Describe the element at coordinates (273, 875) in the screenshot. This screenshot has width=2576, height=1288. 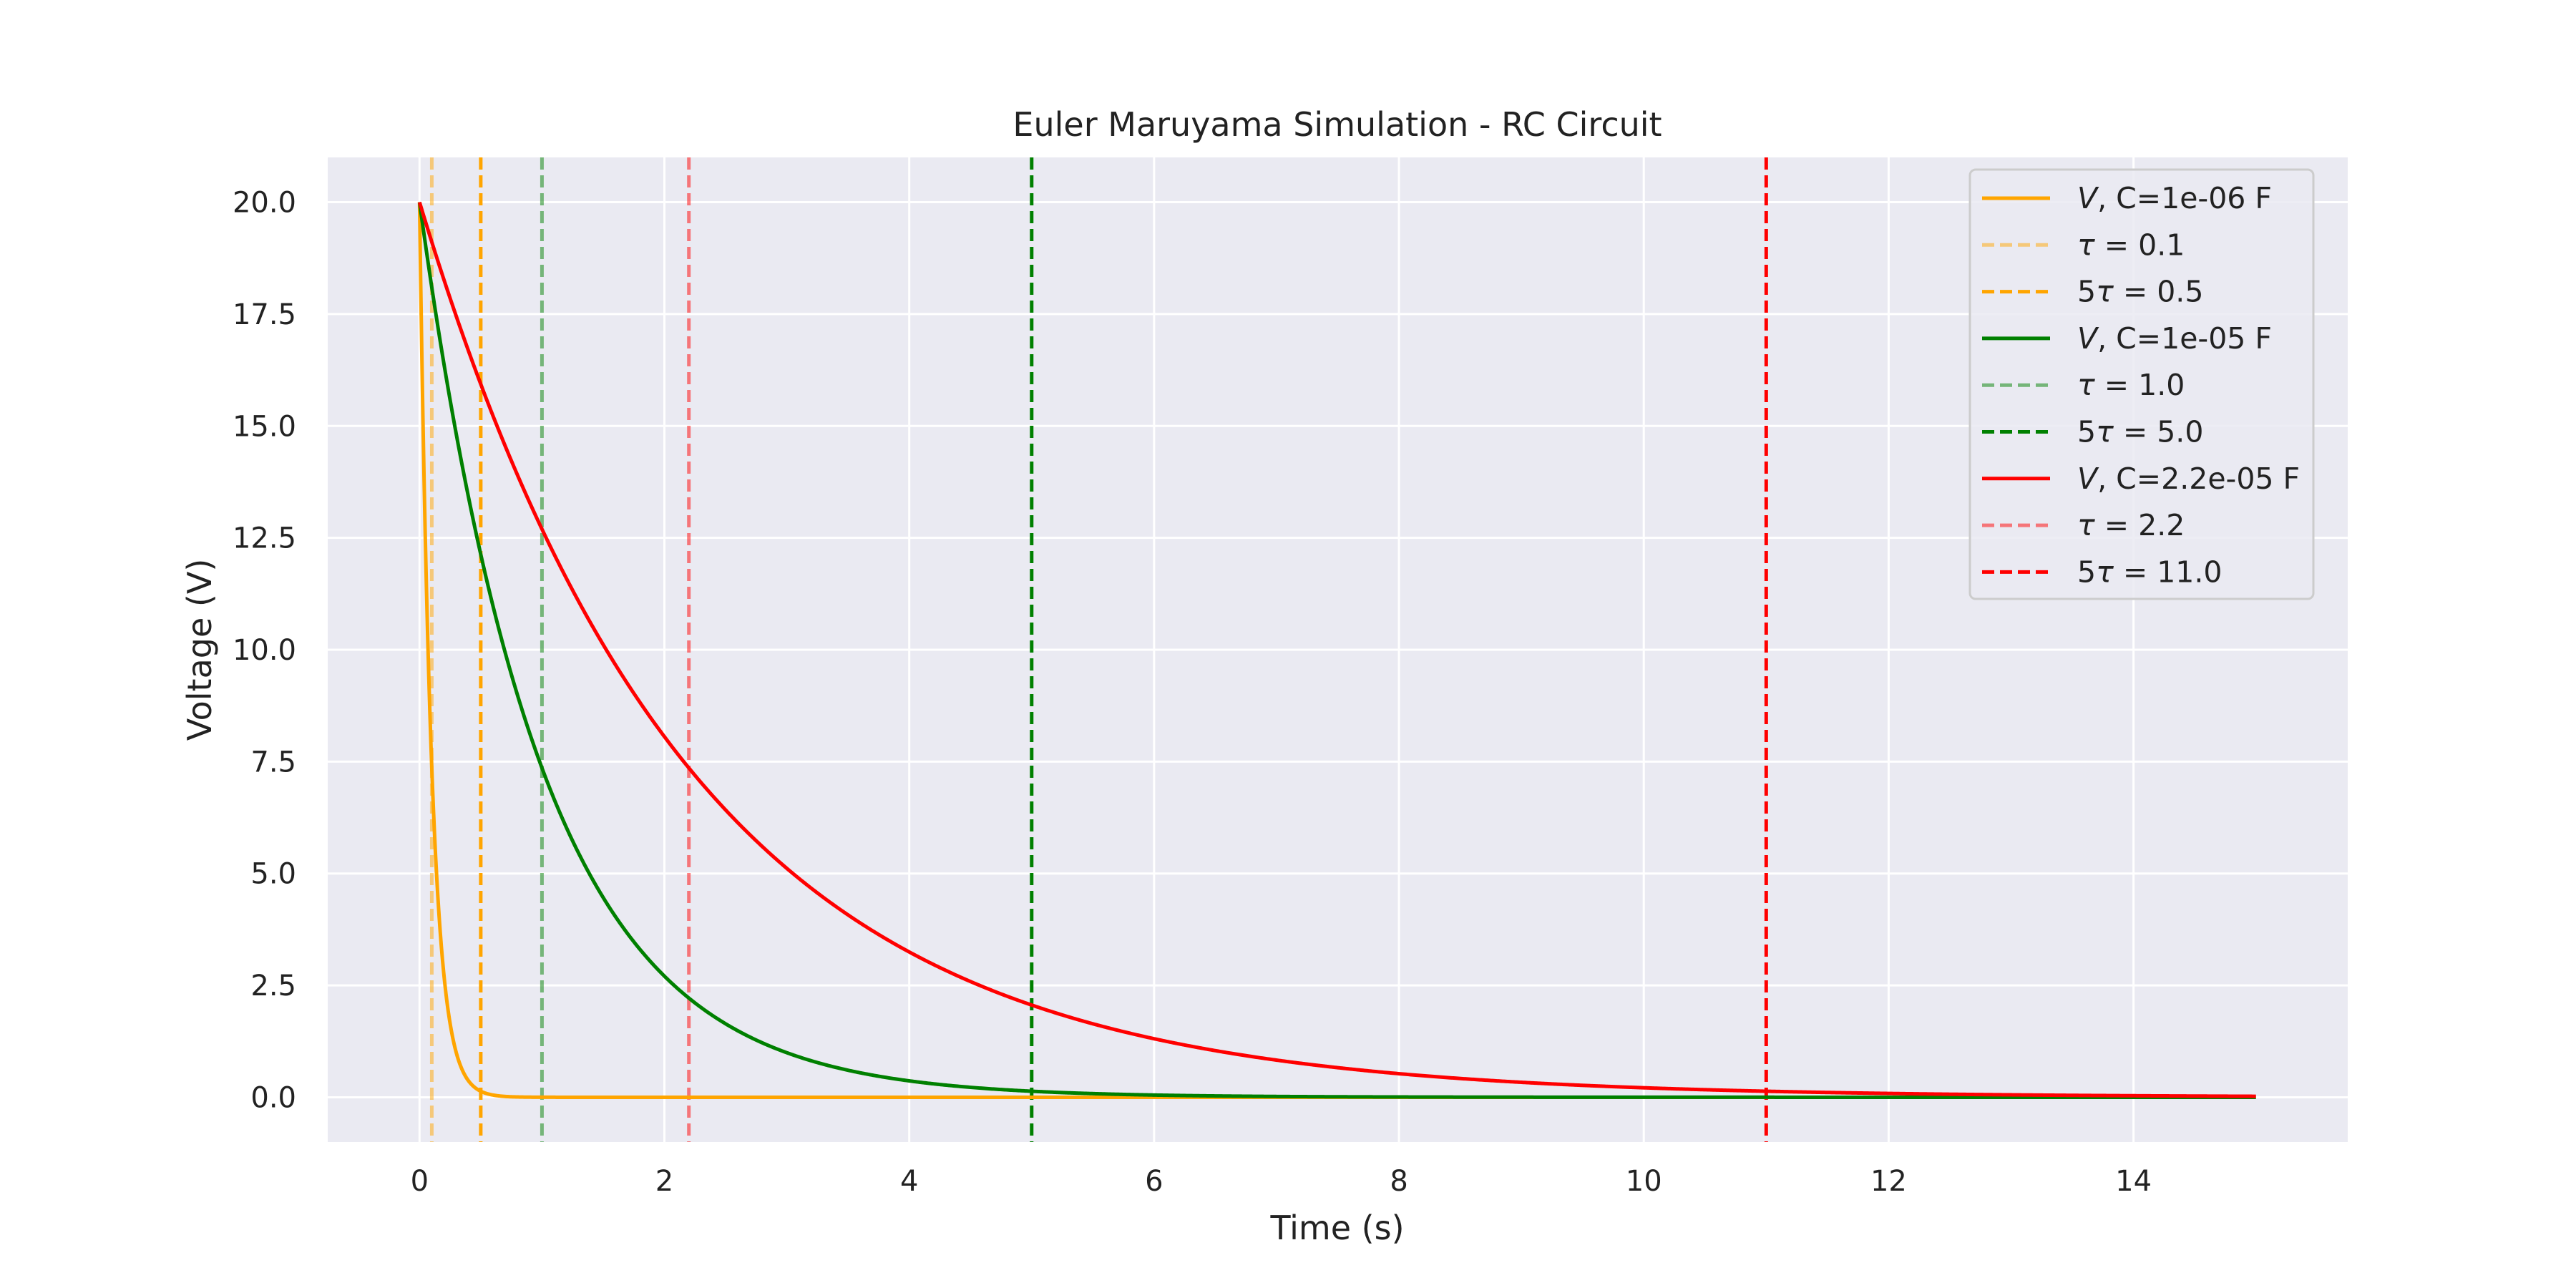
I see `y-tick-label: 5.0` at that location.